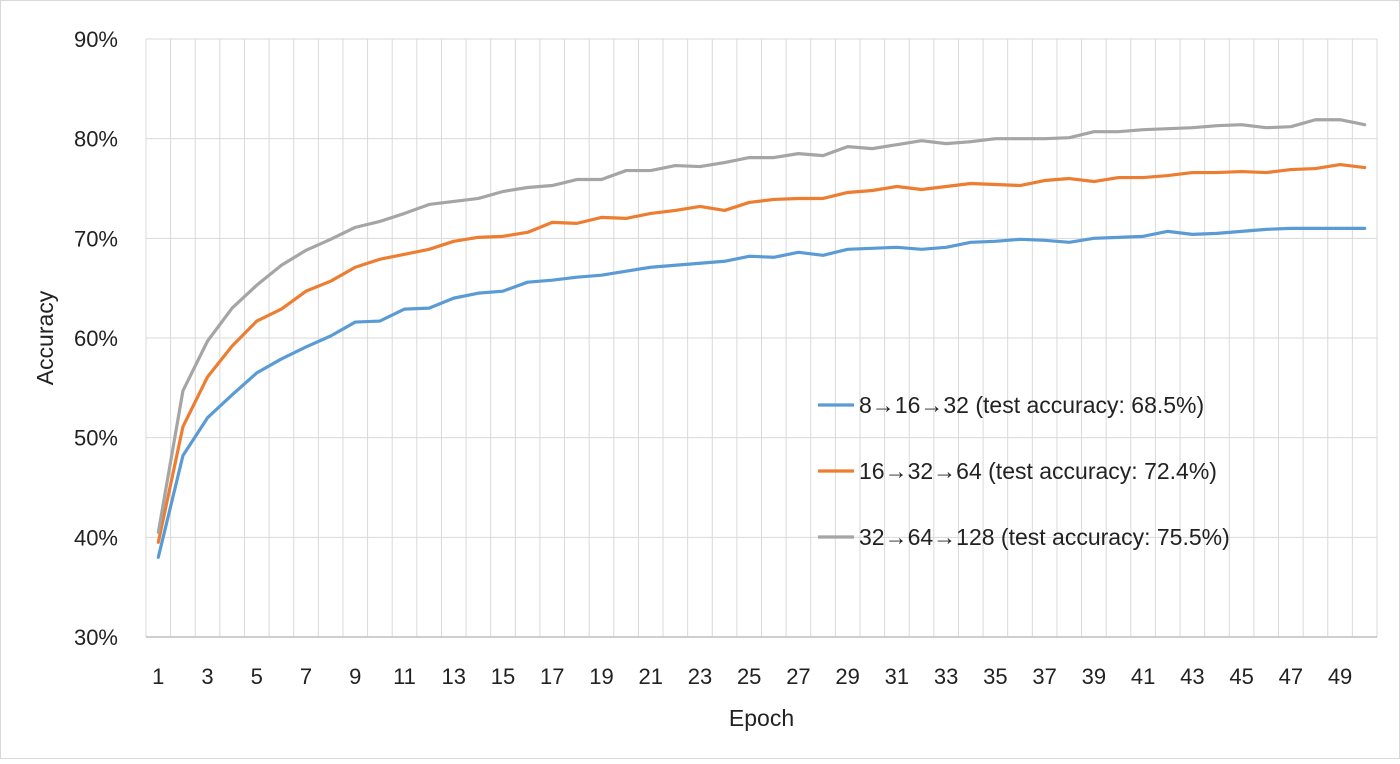 Image resolution: width=1400 pixels, height=764 pixels. Describe the element at coordinates (897, 676) in the screenshot. I see `x-tick-label: 31` at that location.